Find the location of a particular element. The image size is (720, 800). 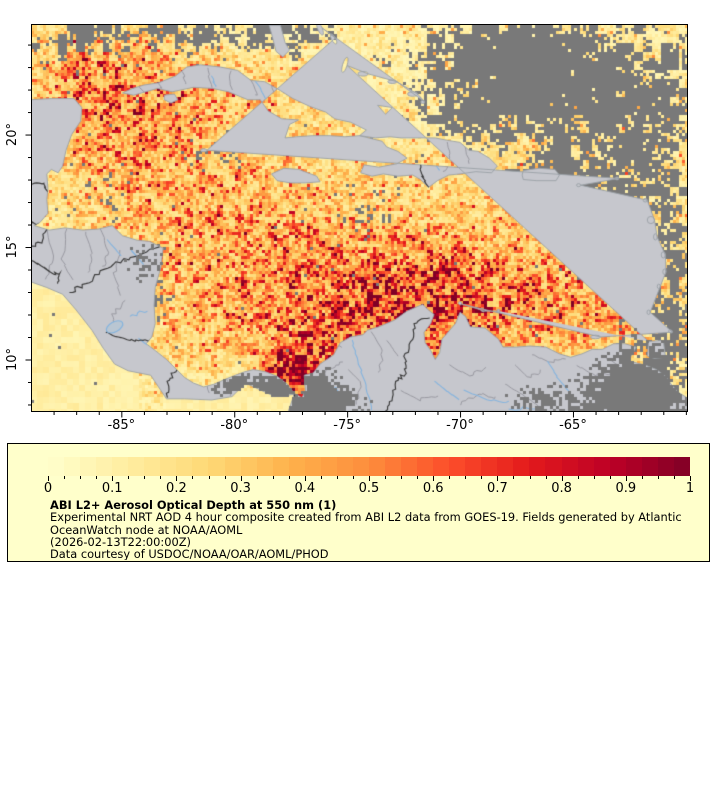

lon-tick-label: -65° is located at coordinates (573, 425).